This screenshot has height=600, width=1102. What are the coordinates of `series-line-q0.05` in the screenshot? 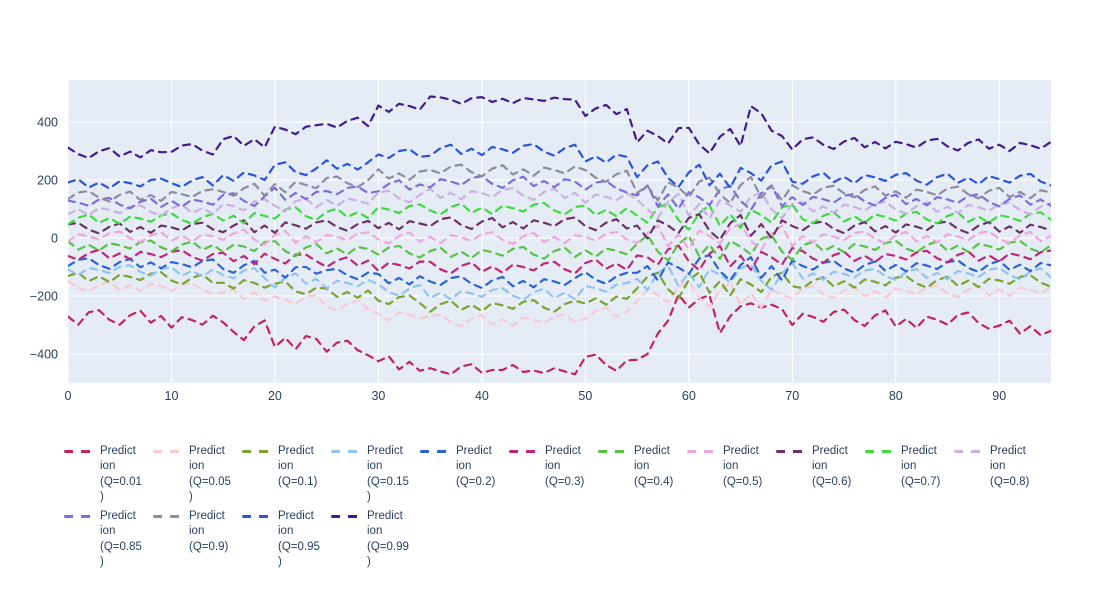 It's located at (559, 304).